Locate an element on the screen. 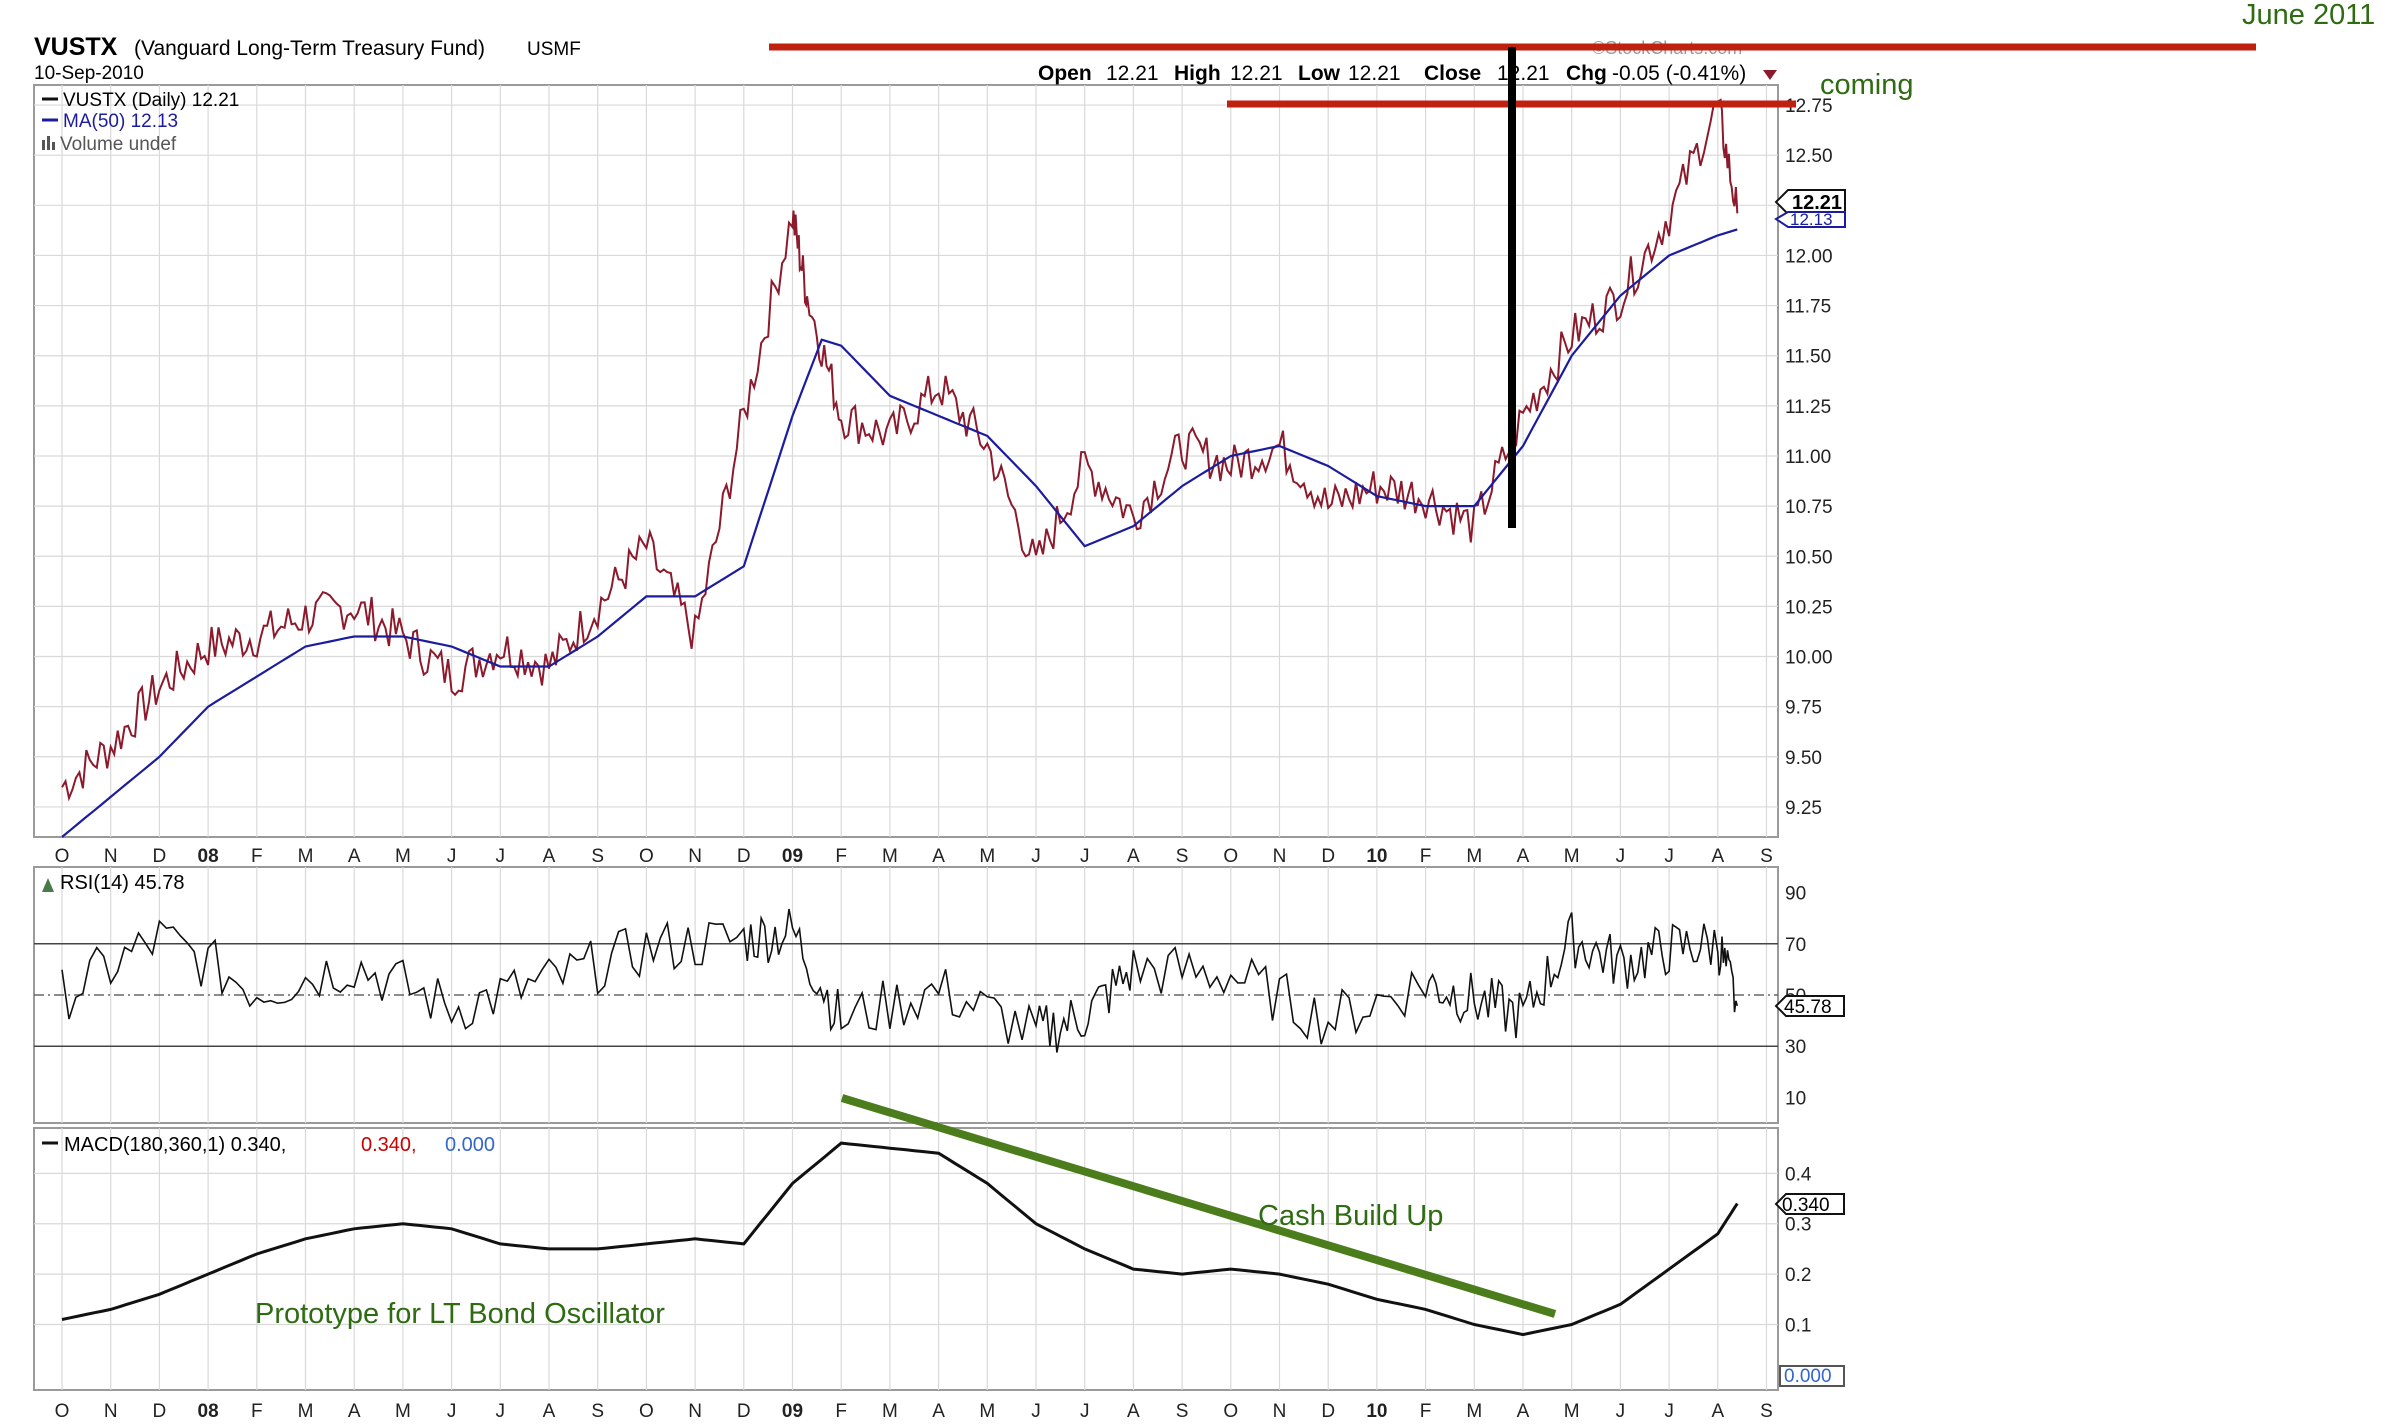 The height and width of the screenshot is (1427, 2387). macd-legend: MACD(180,360,1) 0.340, 0.340, 0.000 is located at coordinates (268, 1145).